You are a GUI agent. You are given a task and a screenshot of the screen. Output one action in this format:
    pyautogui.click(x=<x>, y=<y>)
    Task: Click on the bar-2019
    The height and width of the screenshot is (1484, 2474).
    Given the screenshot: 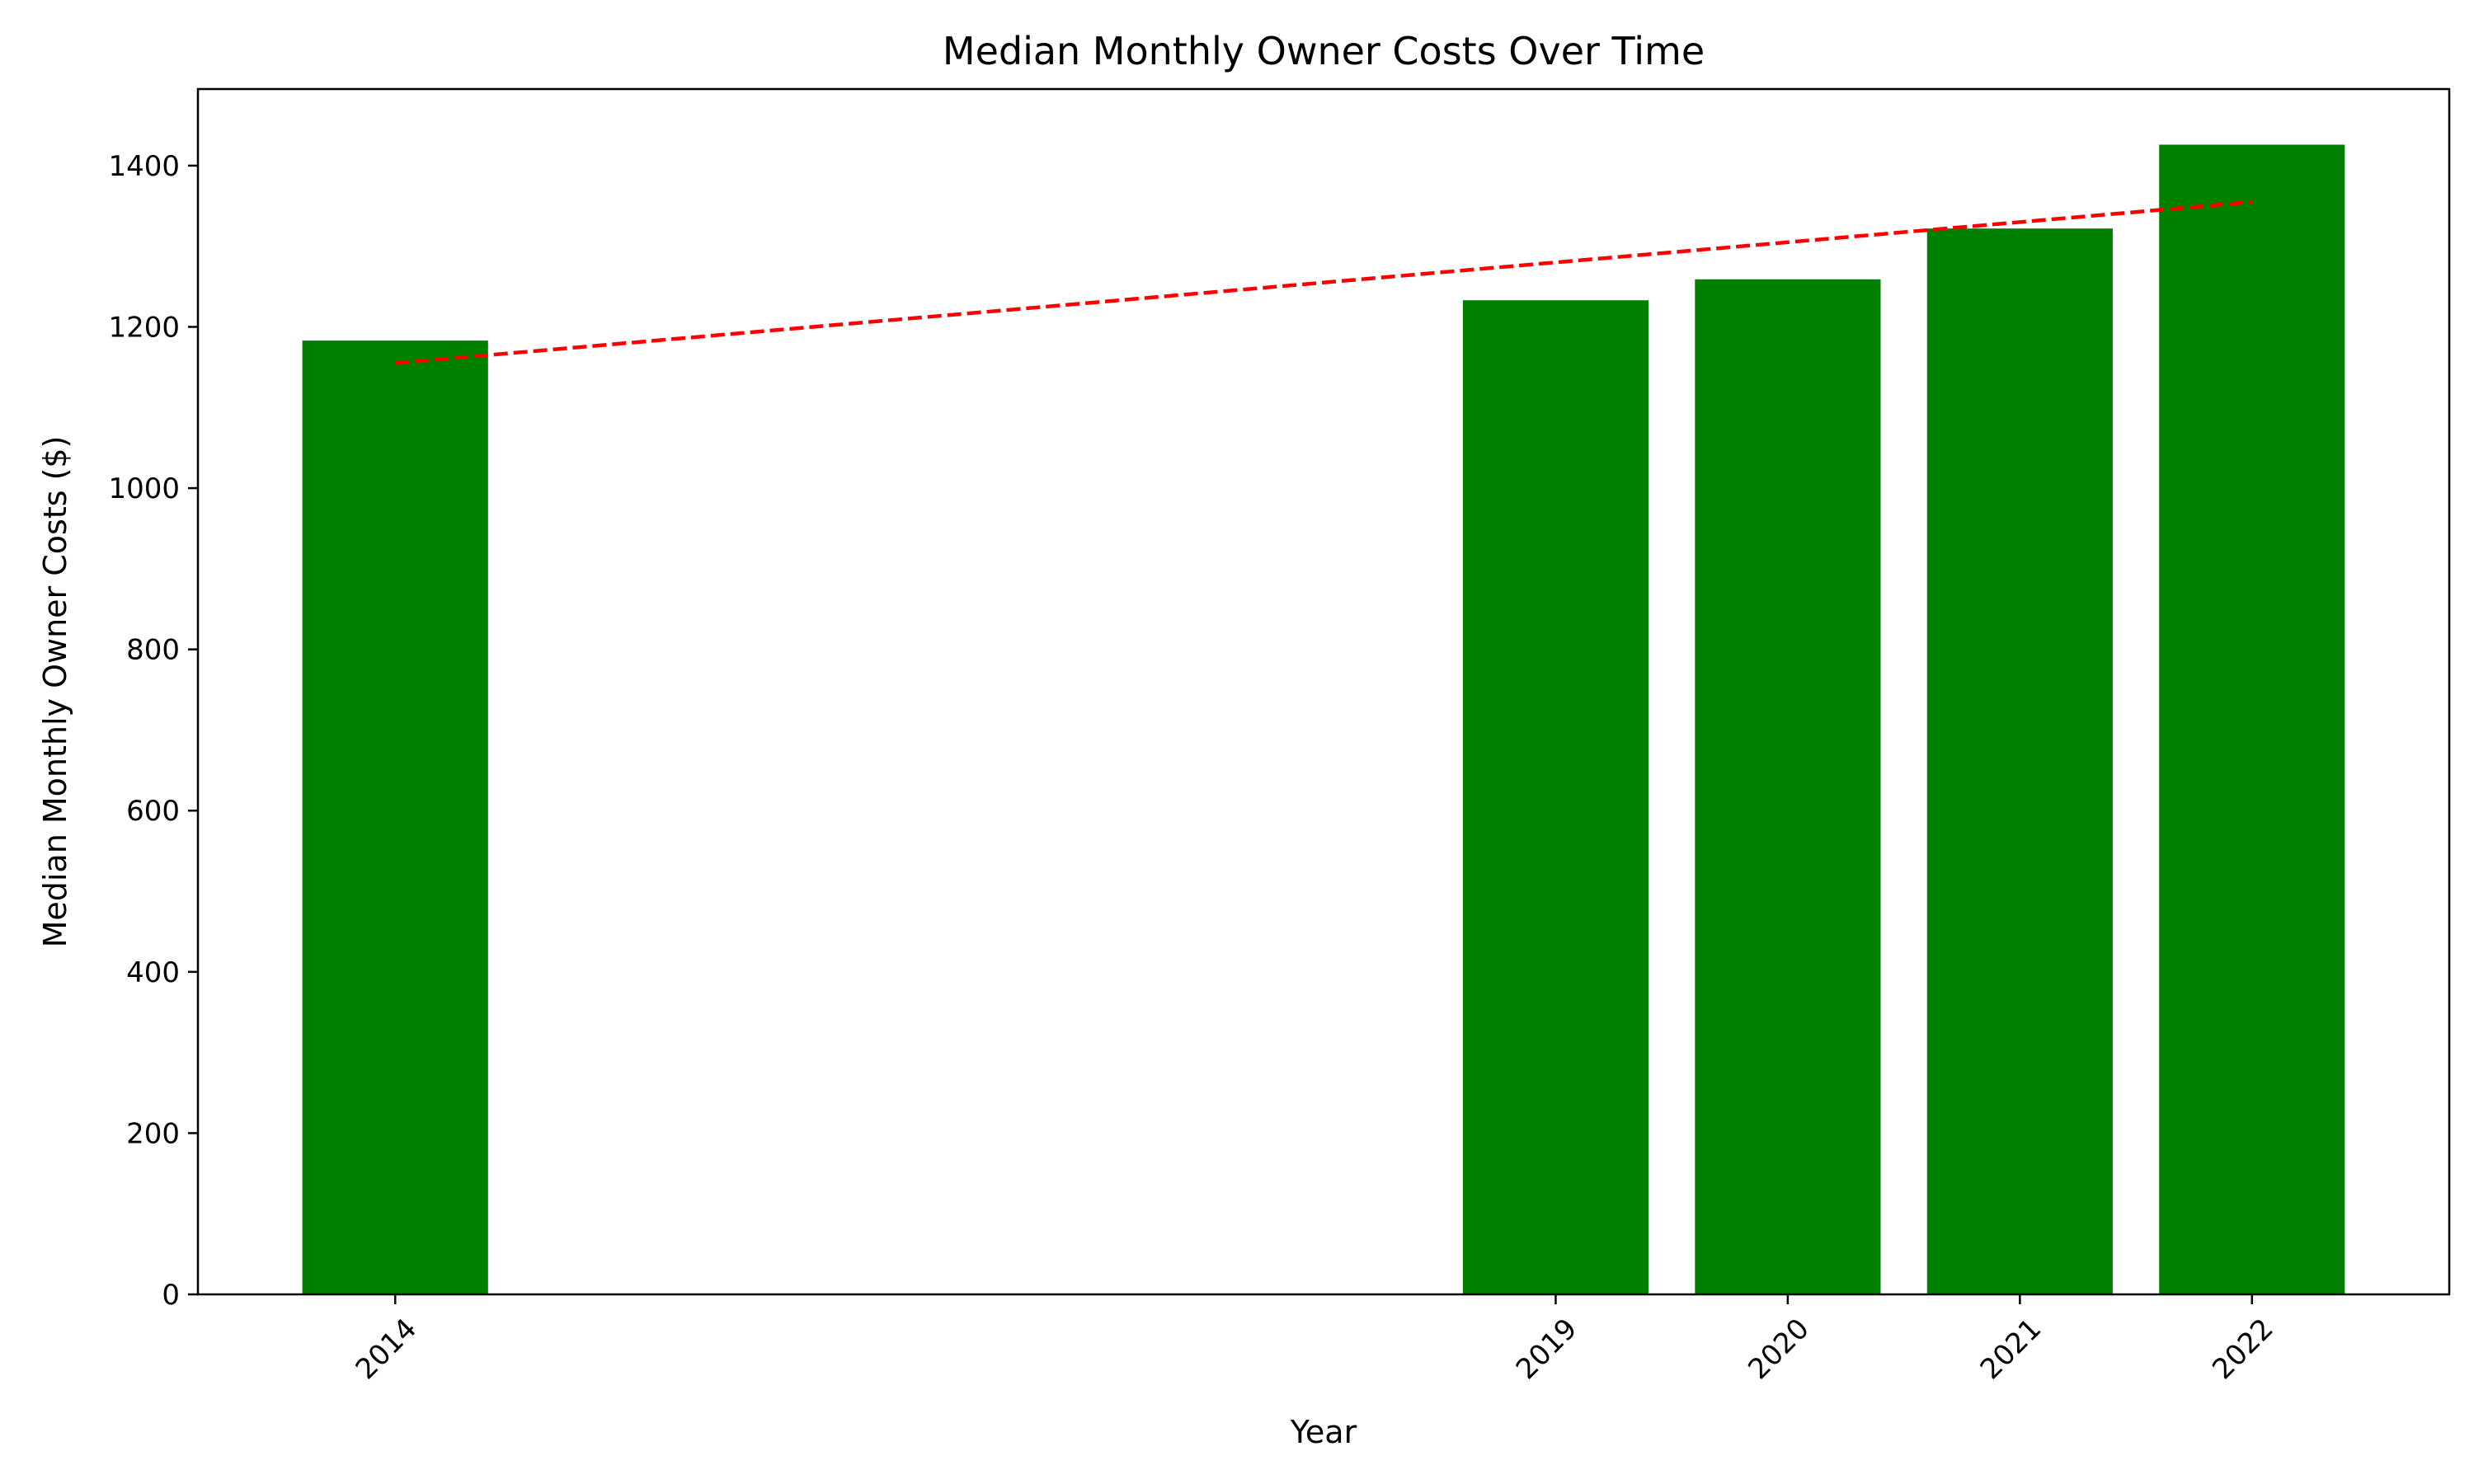 What is the action you would take?
    pyautogui.click(x=1555, y=797)
    